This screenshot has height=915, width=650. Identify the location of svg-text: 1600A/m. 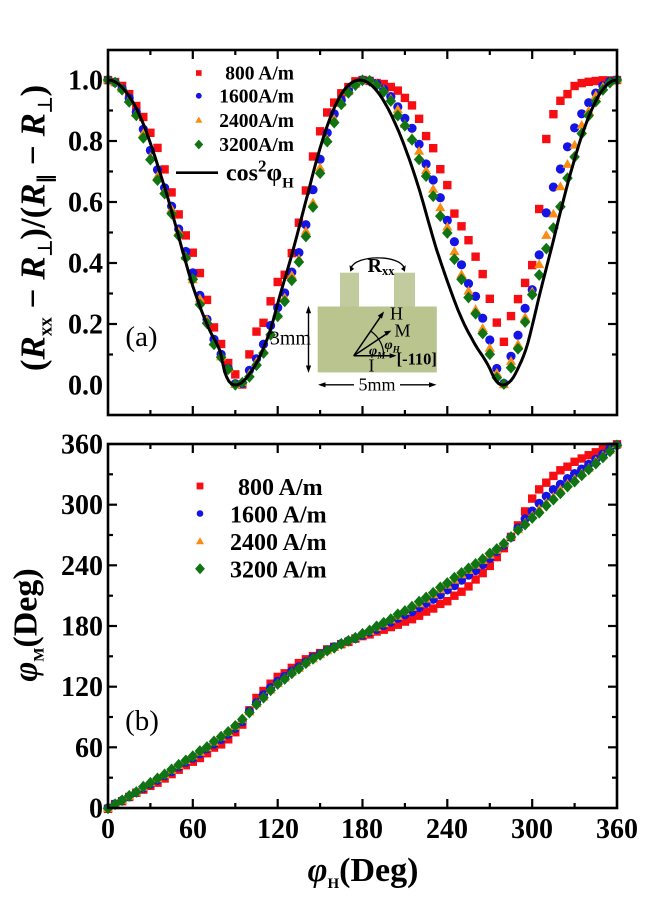
(256, 96).